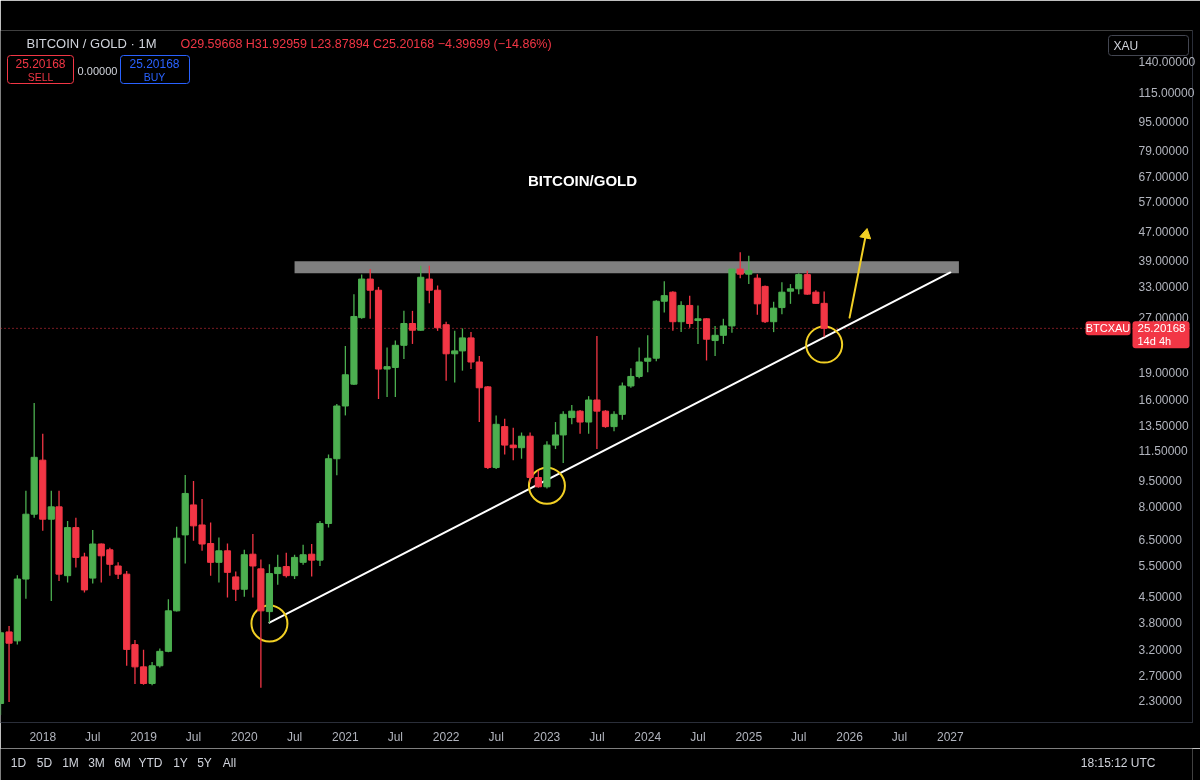 The width and height of the screenshot is (1200, 780). I want to click on x-tick-label: 2026, so click(850, 736).